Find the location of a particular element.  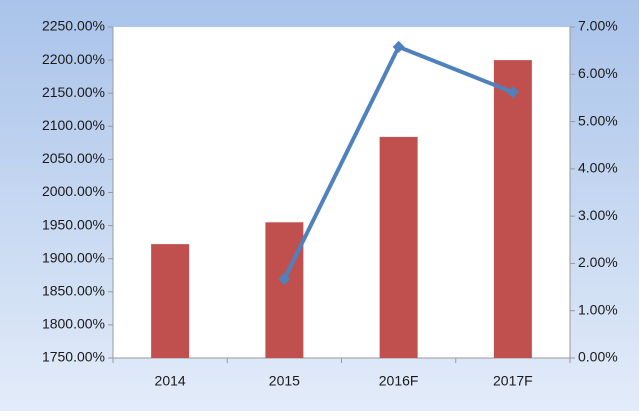

y-tick-label: 1900.00% is located at coordinates (73, 257).